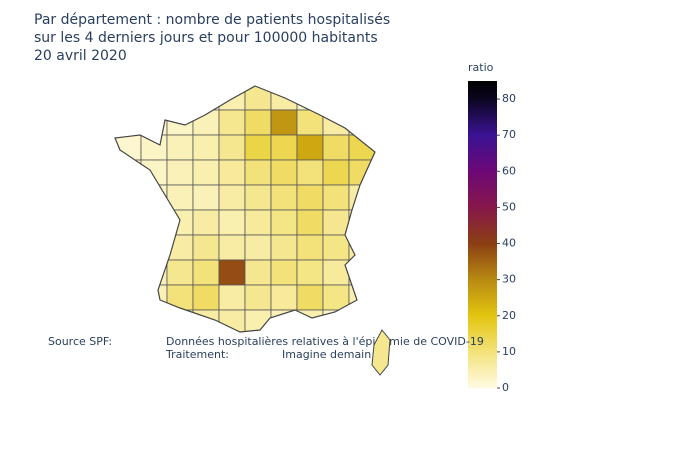 The height and width of the screenshot is (454, 700). I want to click on colorbar-tick-label: 50, so click(509, 206).